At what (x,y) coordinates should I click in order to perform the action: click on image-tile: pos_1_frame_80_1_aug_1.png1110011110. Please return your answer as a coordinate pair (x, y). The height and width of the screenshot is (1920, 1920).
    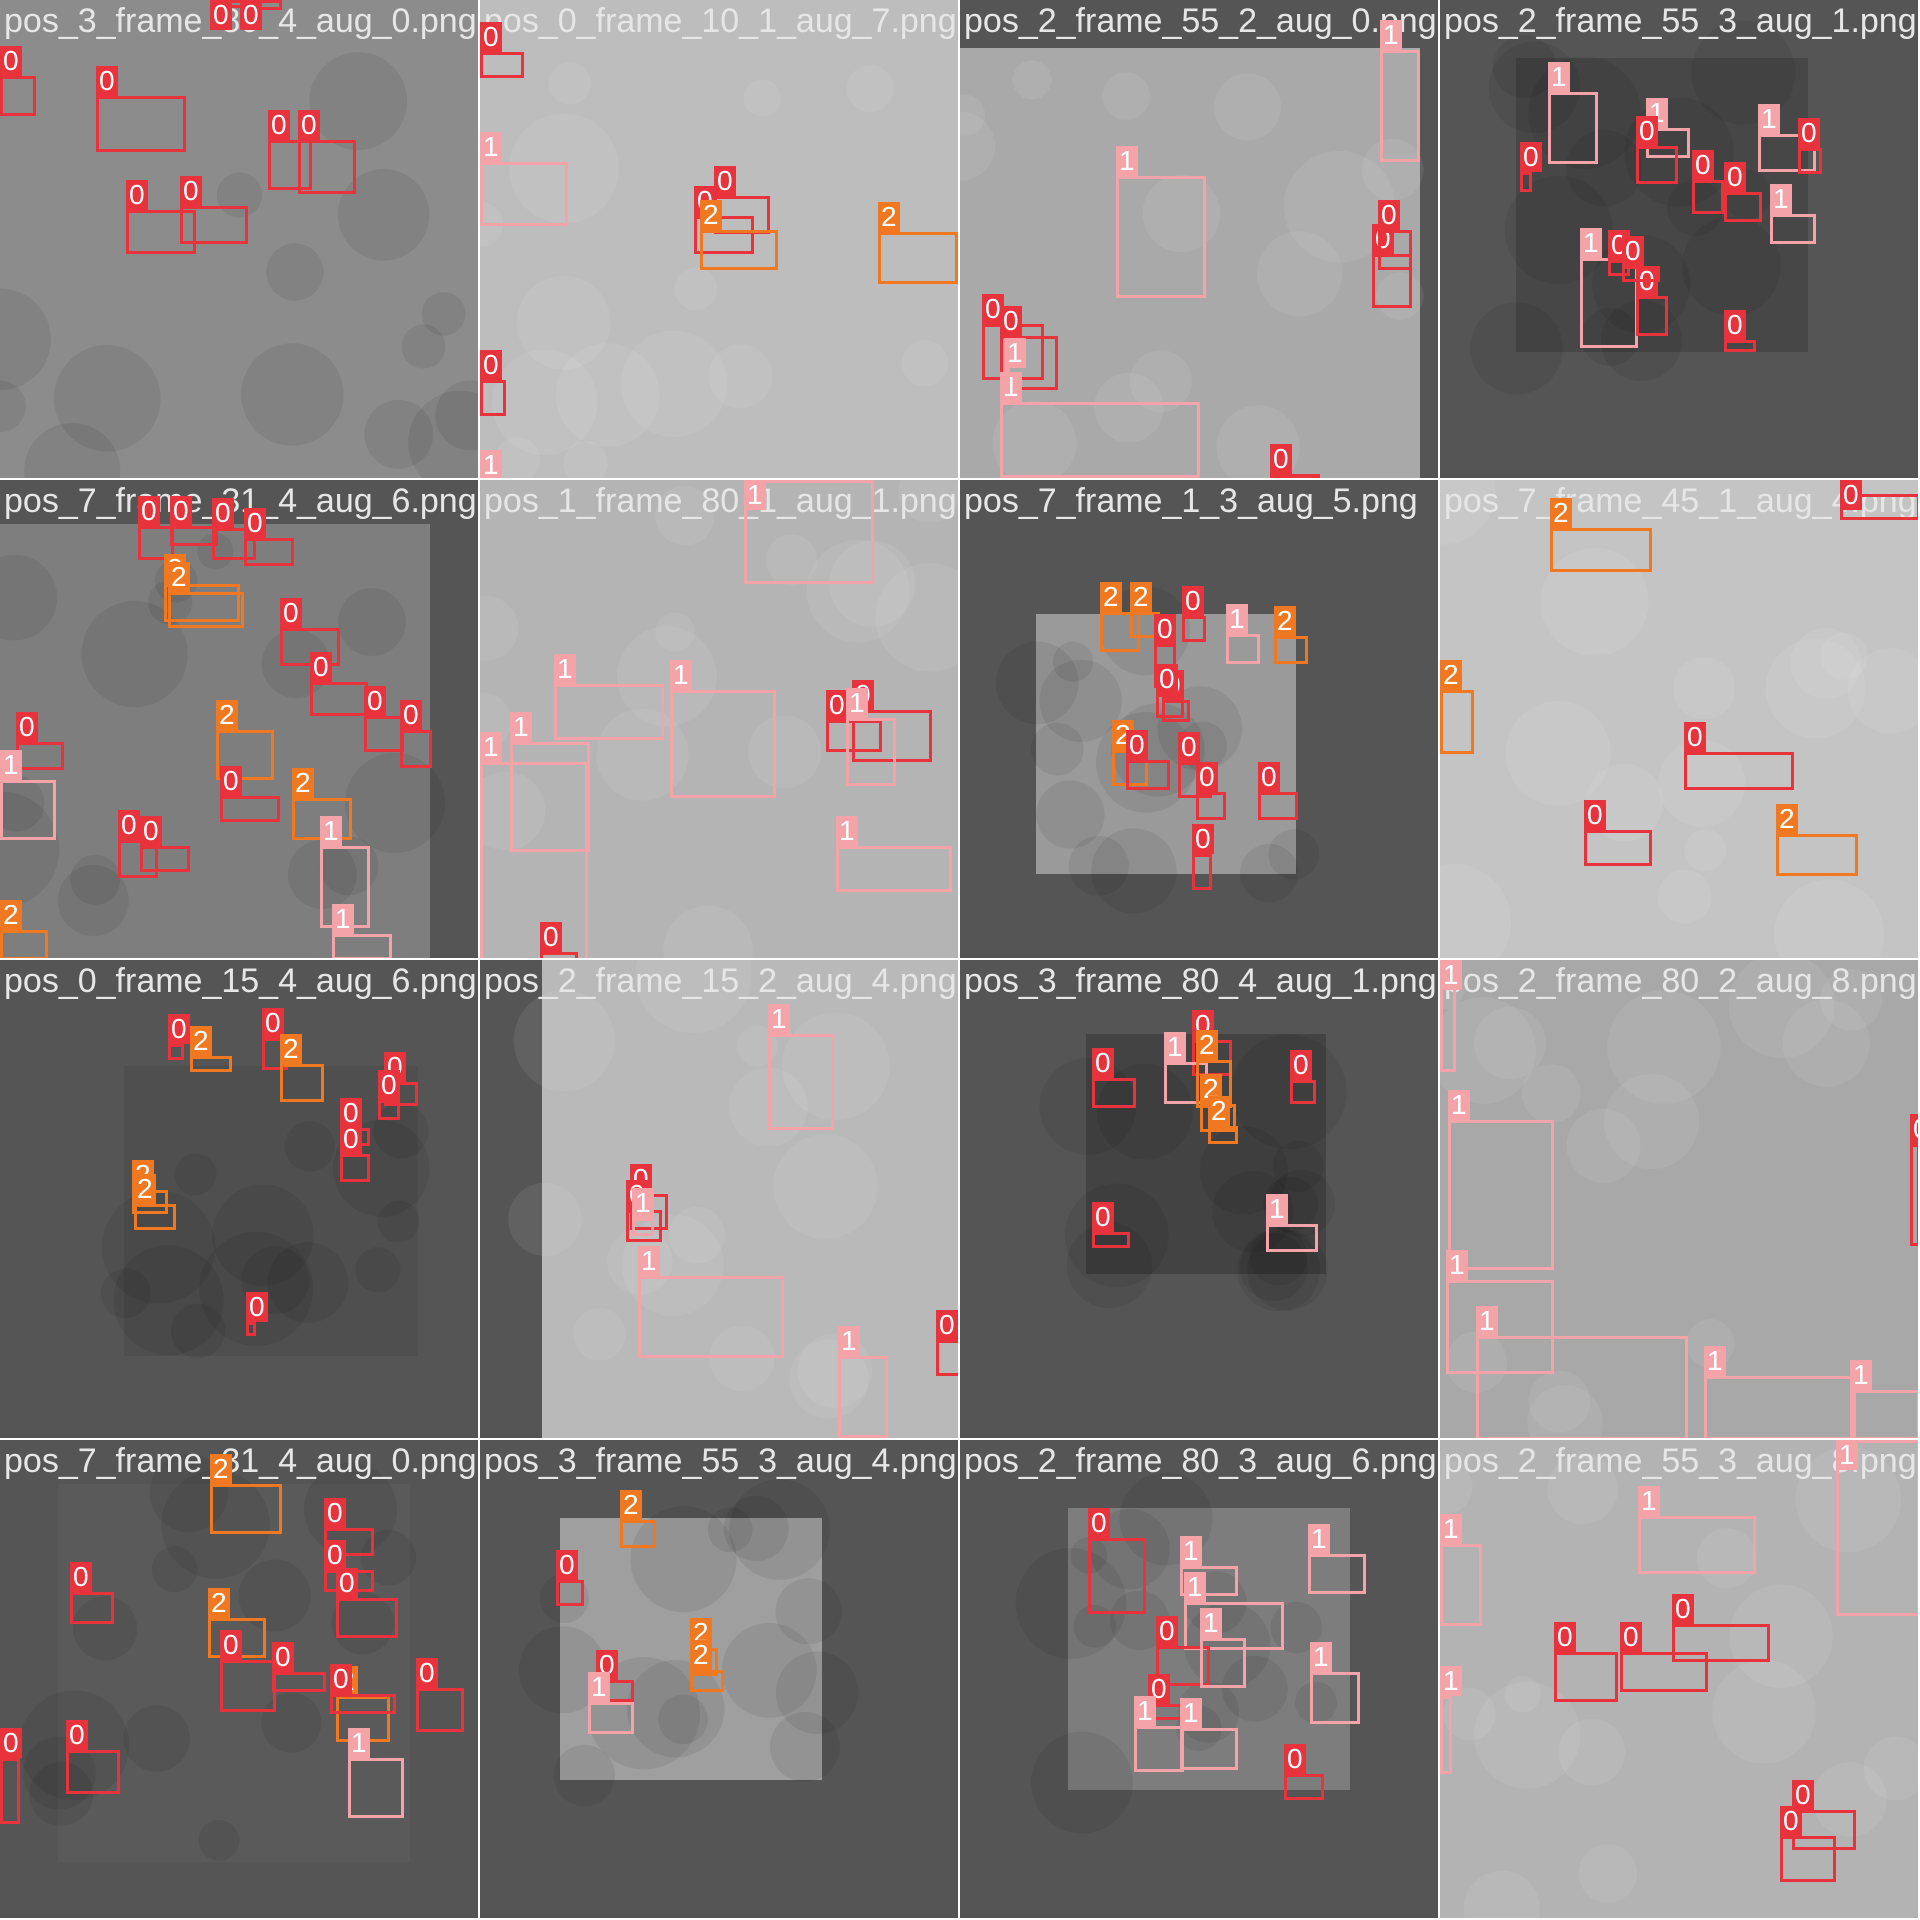
    Looking at the image, I should click on (719, 719).